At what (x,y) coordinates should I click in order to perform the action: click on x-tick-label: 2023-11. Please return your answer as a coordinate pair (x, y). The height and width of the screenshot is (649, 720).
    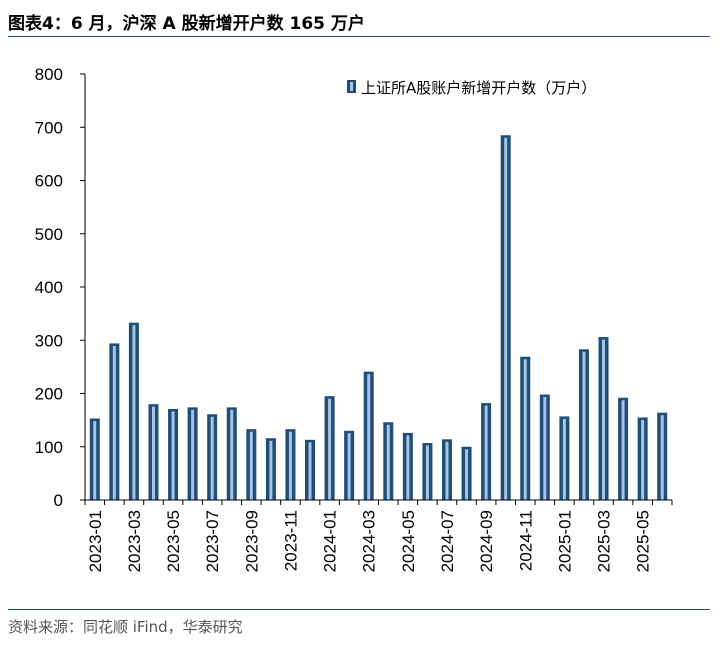
    Looking at the image, I should click on (290, 540).